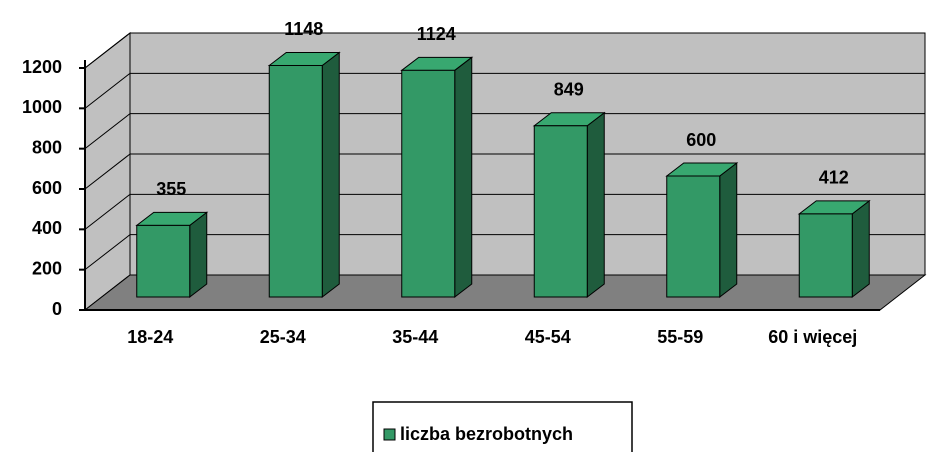 The image size is (928, 452). What do you see at coordinates (548, 337) in the screenshot?
I see `x-tick-label: 45-54` at bounding box center [548, 337].